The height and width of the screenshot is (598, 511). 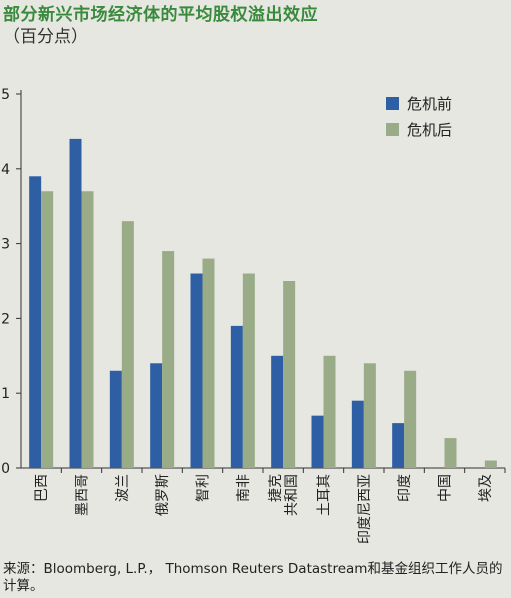 I want to click on x-category-label: 波兰, so click(x=123, y=488).